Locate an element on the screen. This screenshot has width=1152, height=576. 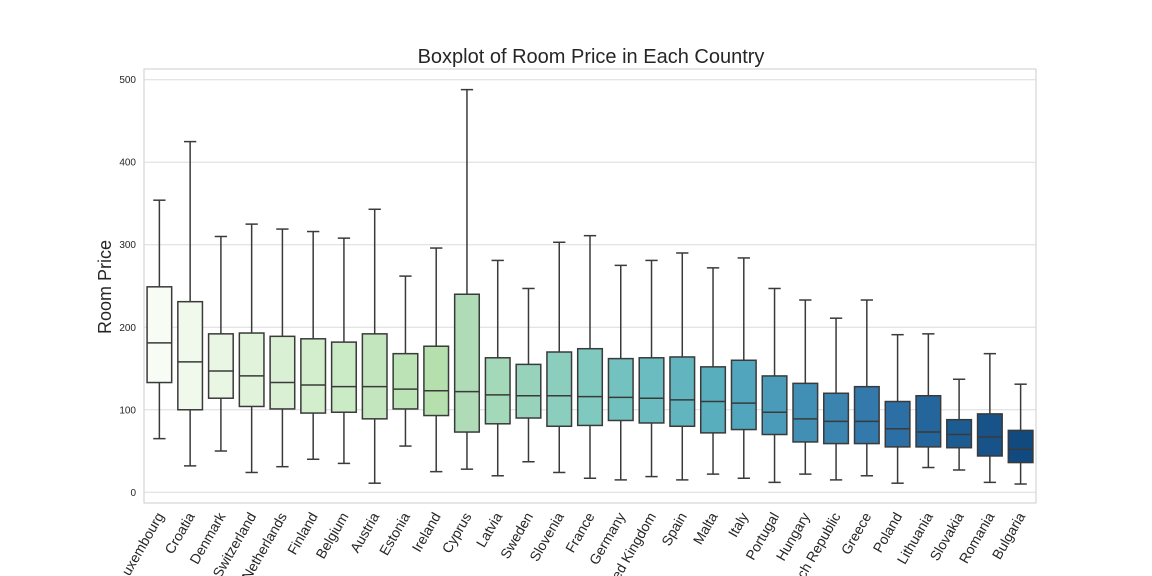
box-estonia is located at coordinates (405, 361).